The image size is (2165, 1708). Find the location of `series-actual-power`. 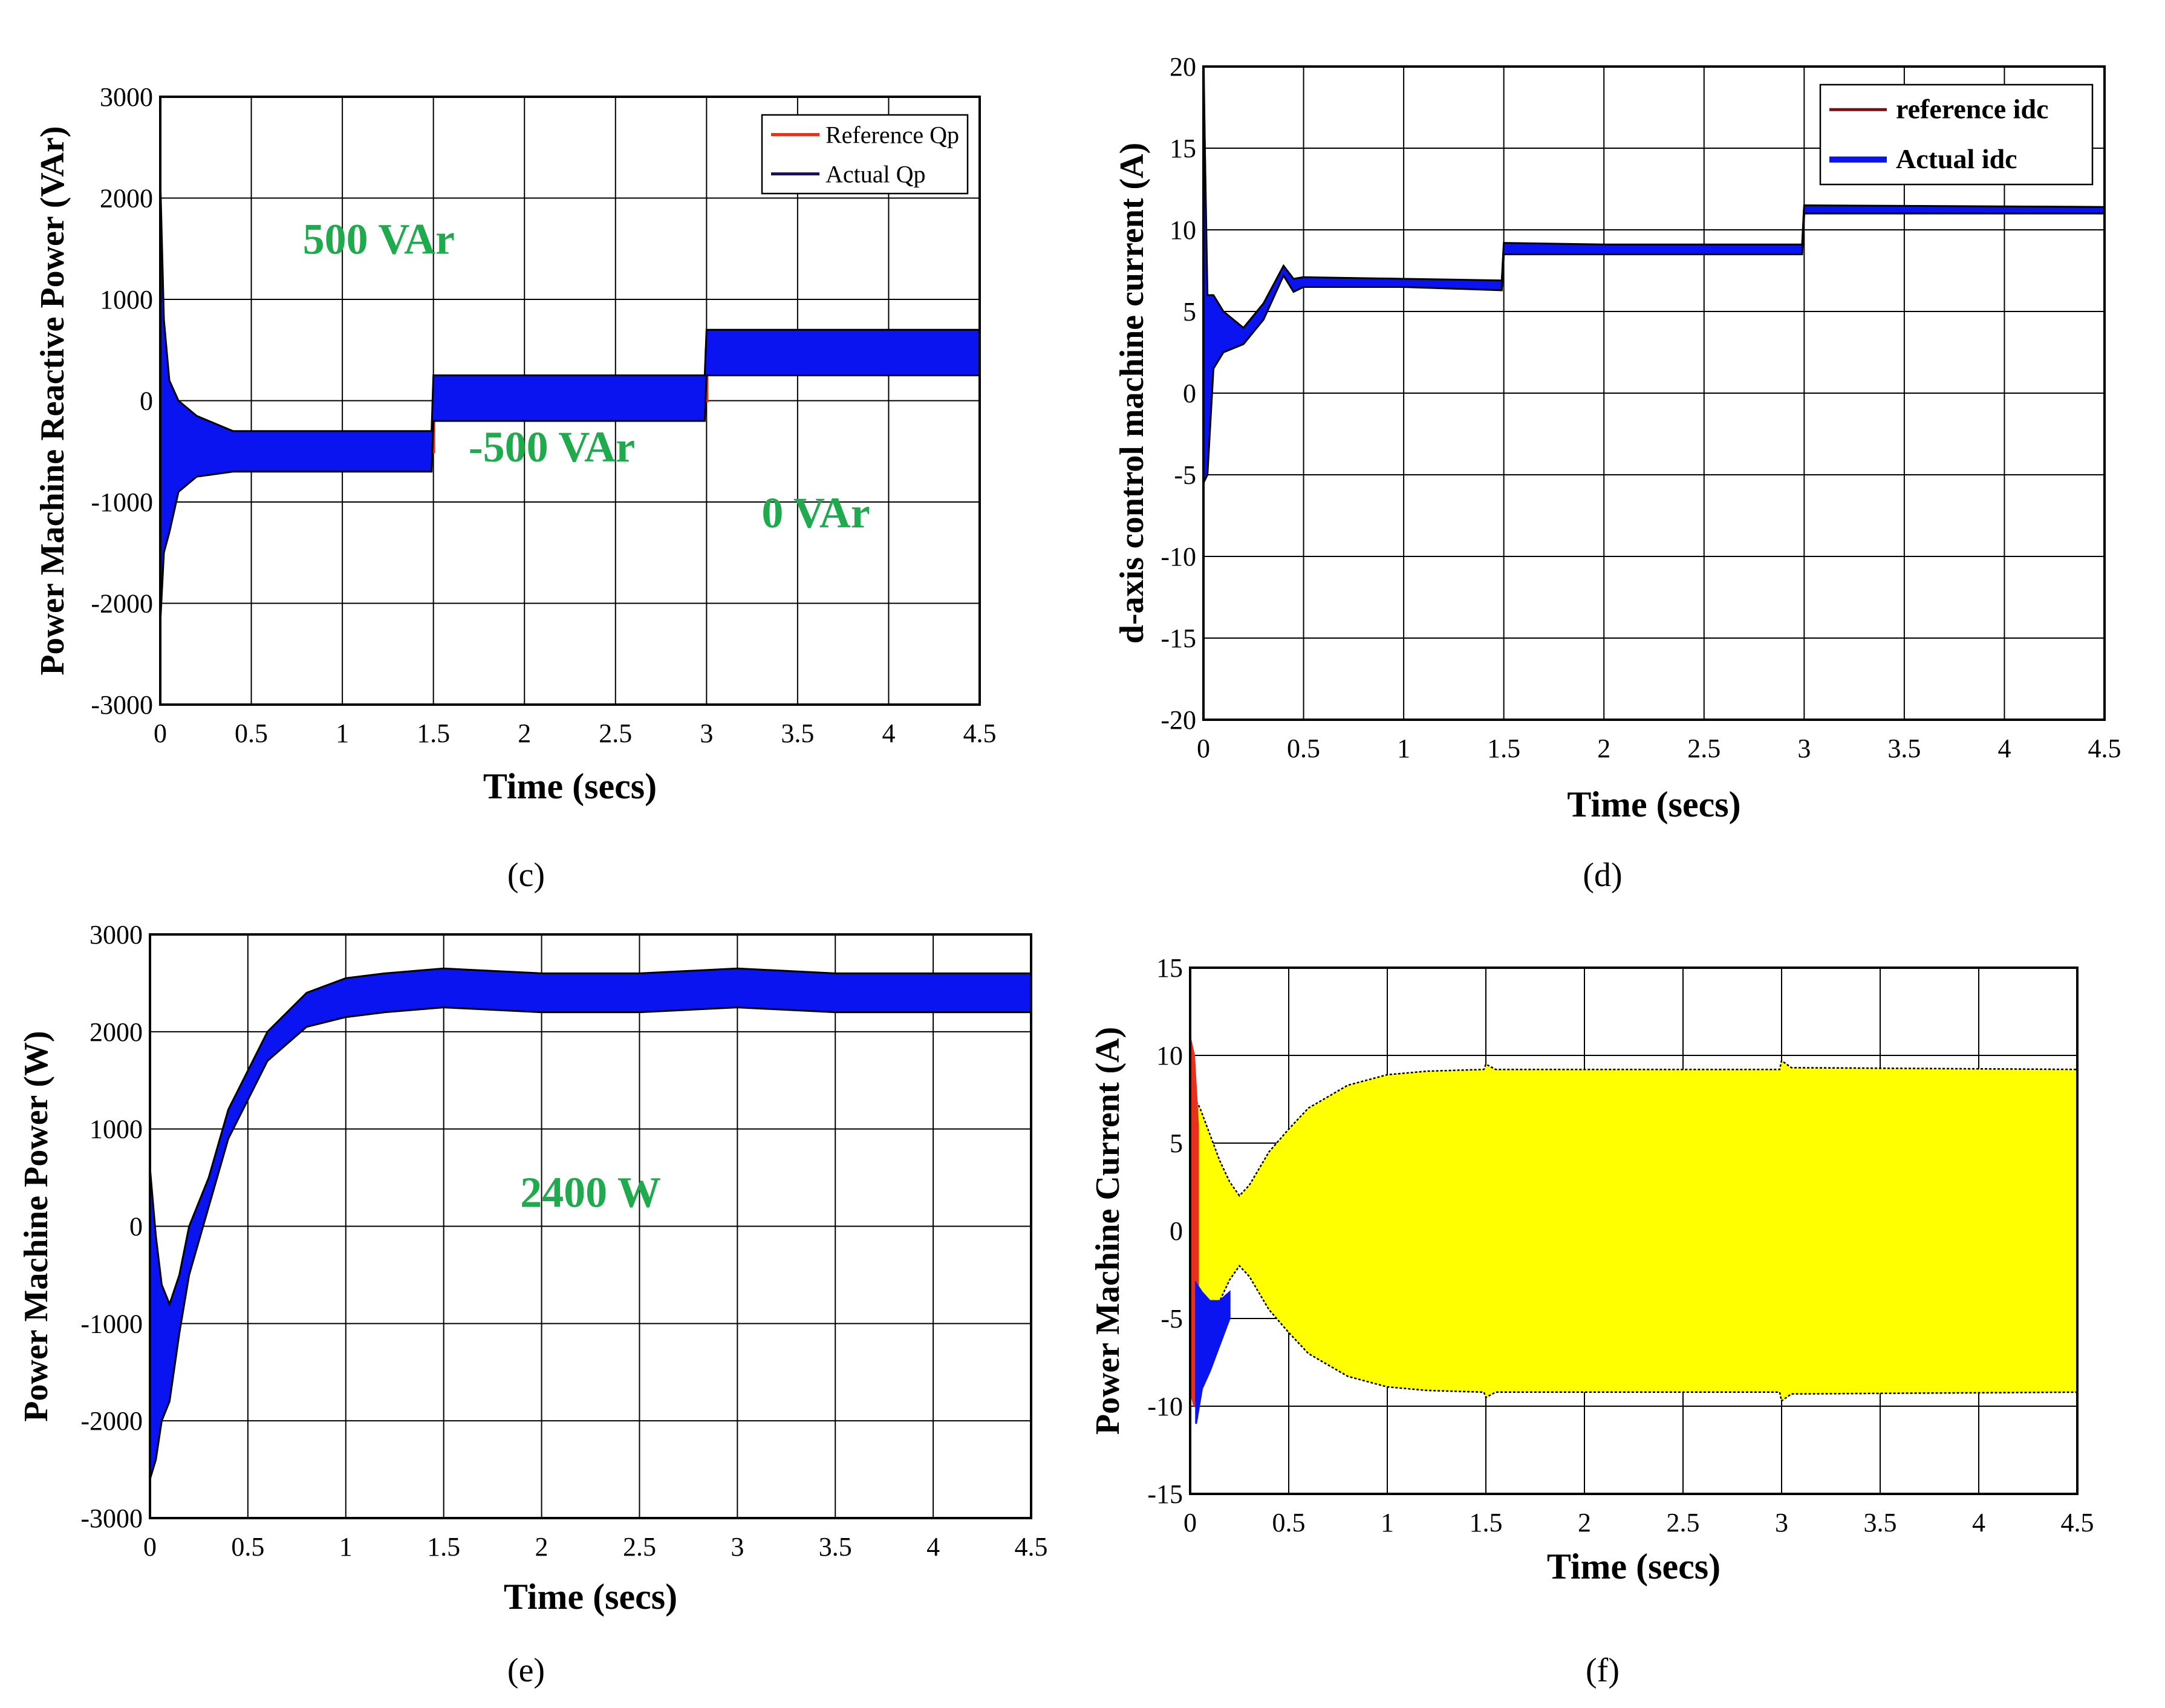

series-actual-power is located at coordinates (590, 1223).